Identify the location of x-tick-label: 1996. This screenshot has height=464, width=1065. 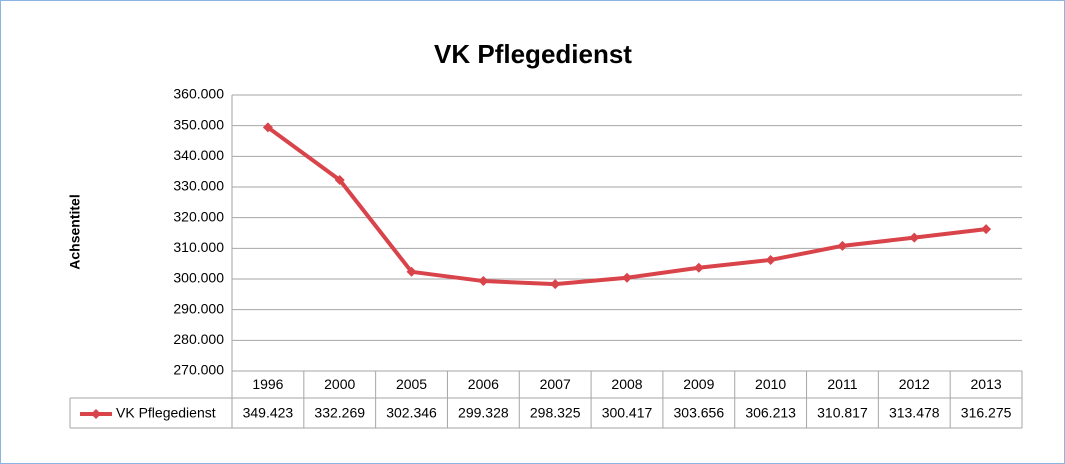
(267, 384).